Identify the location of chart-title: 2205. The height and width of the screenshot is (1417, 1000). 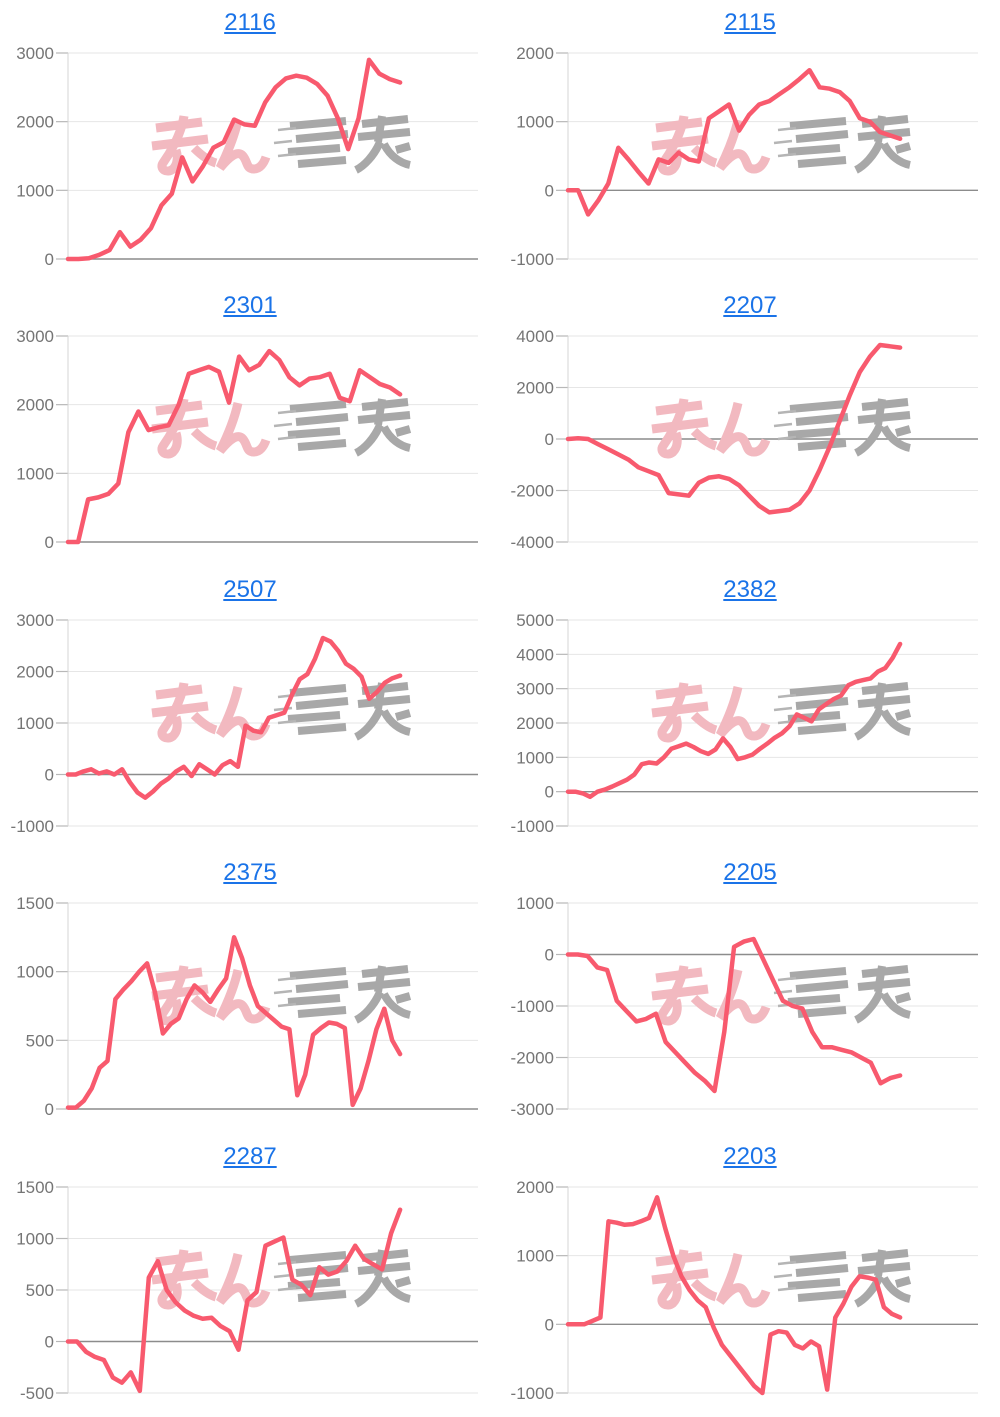
(750, 873).